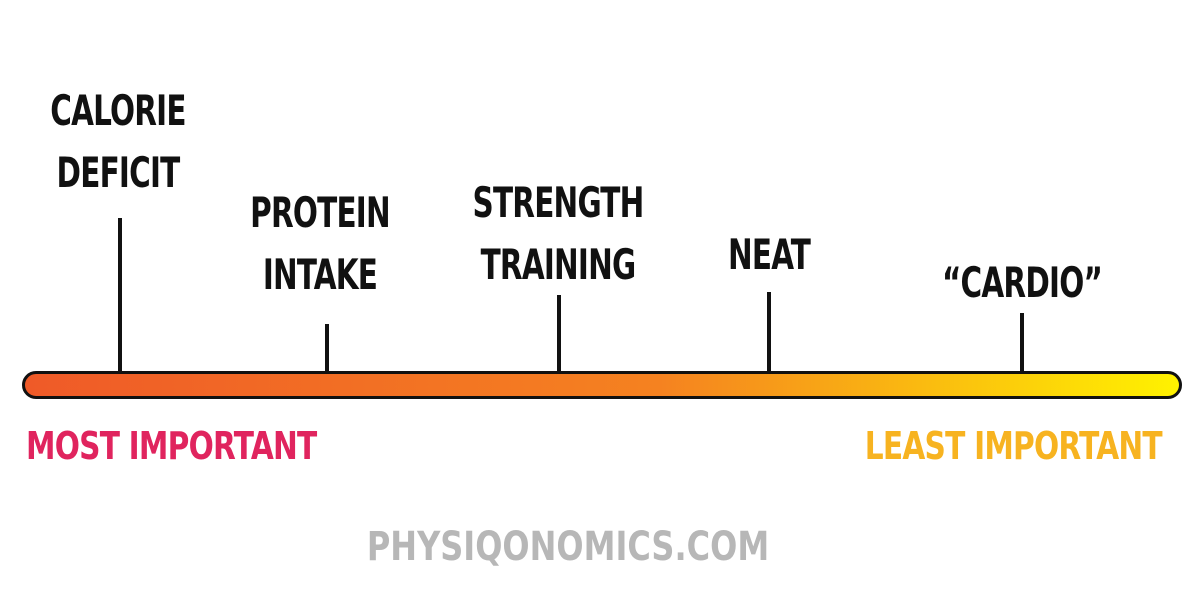 This screenshot has height=600, width=1200. What do you see at coordinates (602, 385) in the screenshot?
I see `importance-gradient-bar` at bounding box center [602, 385].